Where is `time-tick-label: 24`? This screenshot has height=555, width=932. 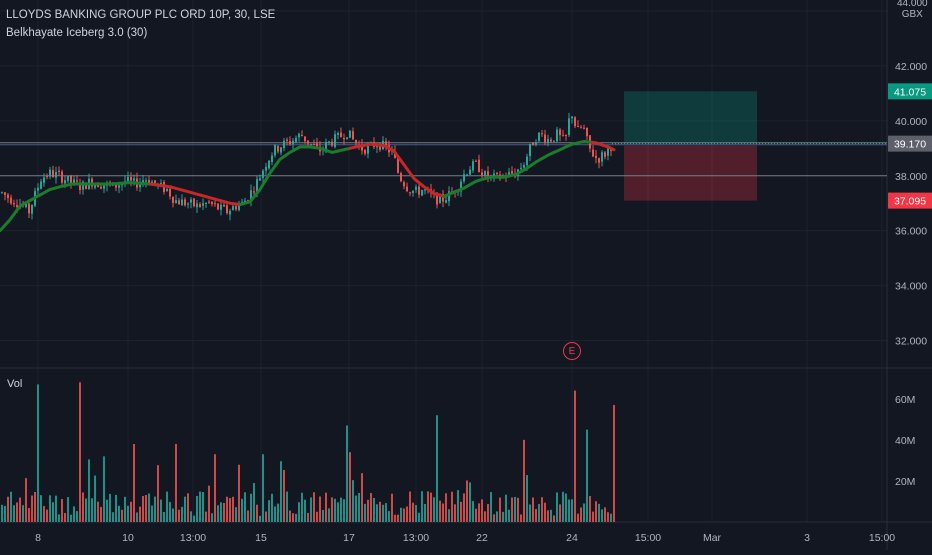
time-tick-label: 24 is located at coordinates (572, 538).